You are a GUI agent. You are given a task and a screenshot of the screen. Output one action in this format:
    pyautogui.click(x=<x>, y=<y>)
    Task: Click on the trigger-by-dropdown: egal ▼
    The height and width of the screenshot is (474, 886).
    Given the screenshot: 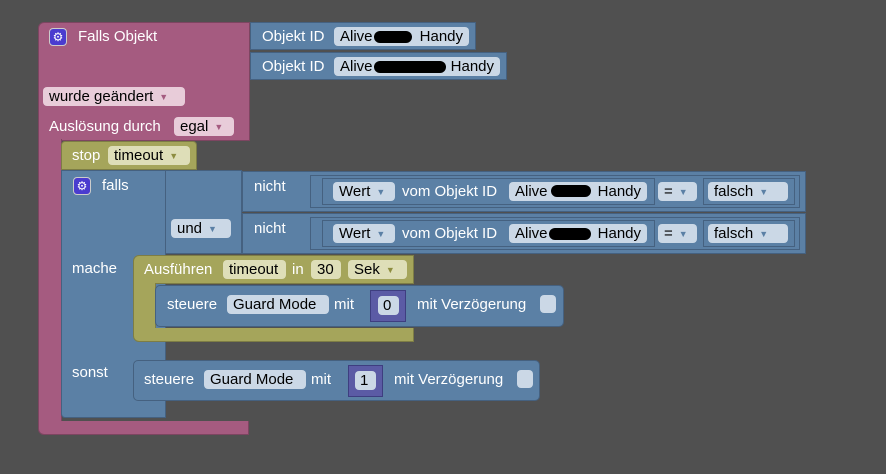 What is the action you would take?
    pyautogui.click(x=204, y=126)
    